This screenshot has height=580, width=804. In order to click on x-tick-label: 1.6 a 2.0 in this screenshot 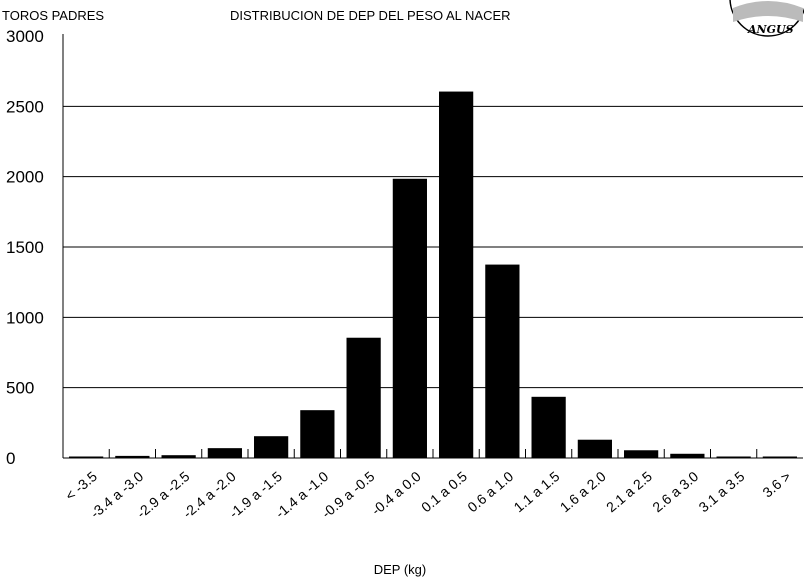, I will do `click(583, 491)`.